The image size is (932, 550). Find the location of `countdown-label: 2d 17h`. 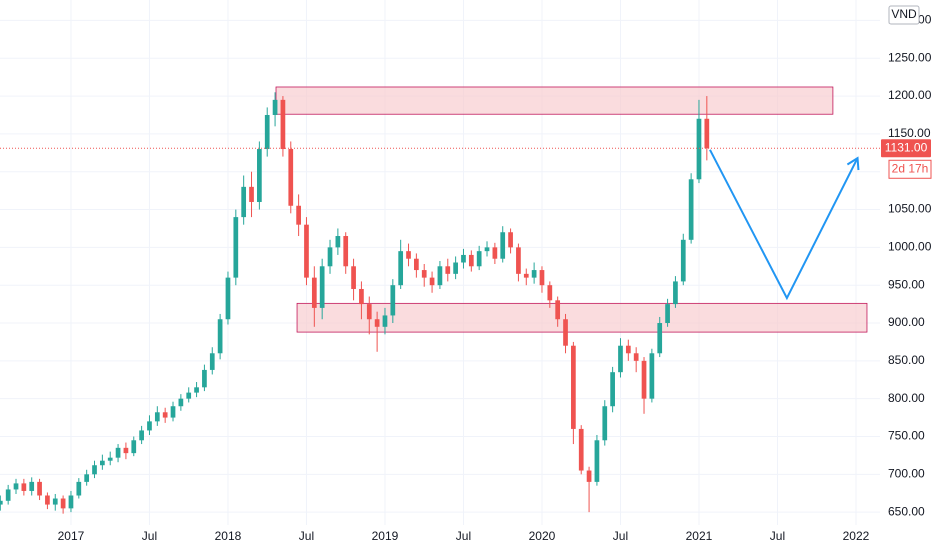

countdown-label: 2d 17h is located at coordinates (910, 168).